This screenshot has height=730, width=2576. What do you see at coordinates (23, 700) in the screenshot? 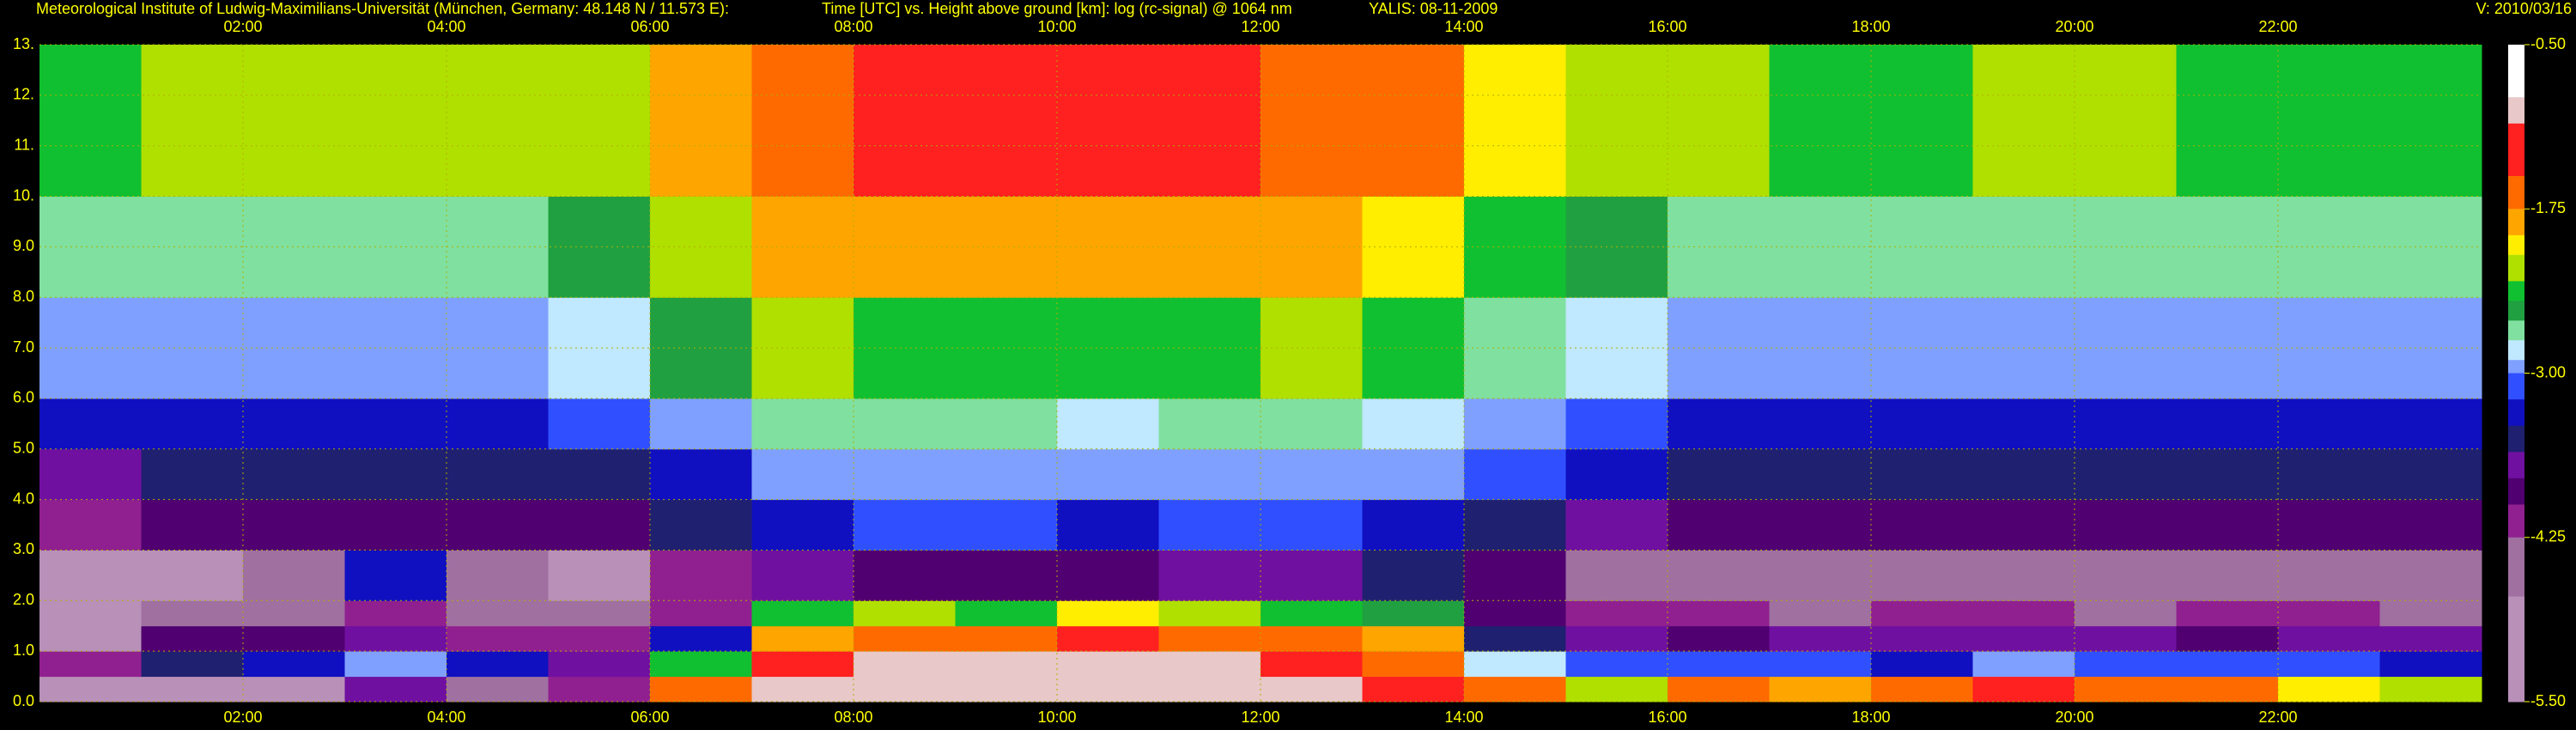
I see `y-tick-label: 0.0` at bounding box center [23, 700].